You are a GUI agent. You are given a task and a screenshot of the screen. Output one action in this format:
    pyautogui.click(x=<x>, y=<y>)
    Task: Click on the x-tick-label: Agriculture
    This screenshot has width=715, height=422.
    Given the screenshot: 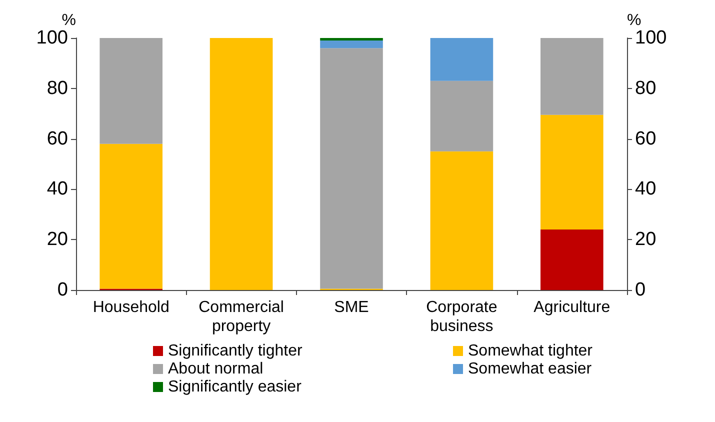 What is the action you would take?
    pyautogui.click(x=572, y=307)
    